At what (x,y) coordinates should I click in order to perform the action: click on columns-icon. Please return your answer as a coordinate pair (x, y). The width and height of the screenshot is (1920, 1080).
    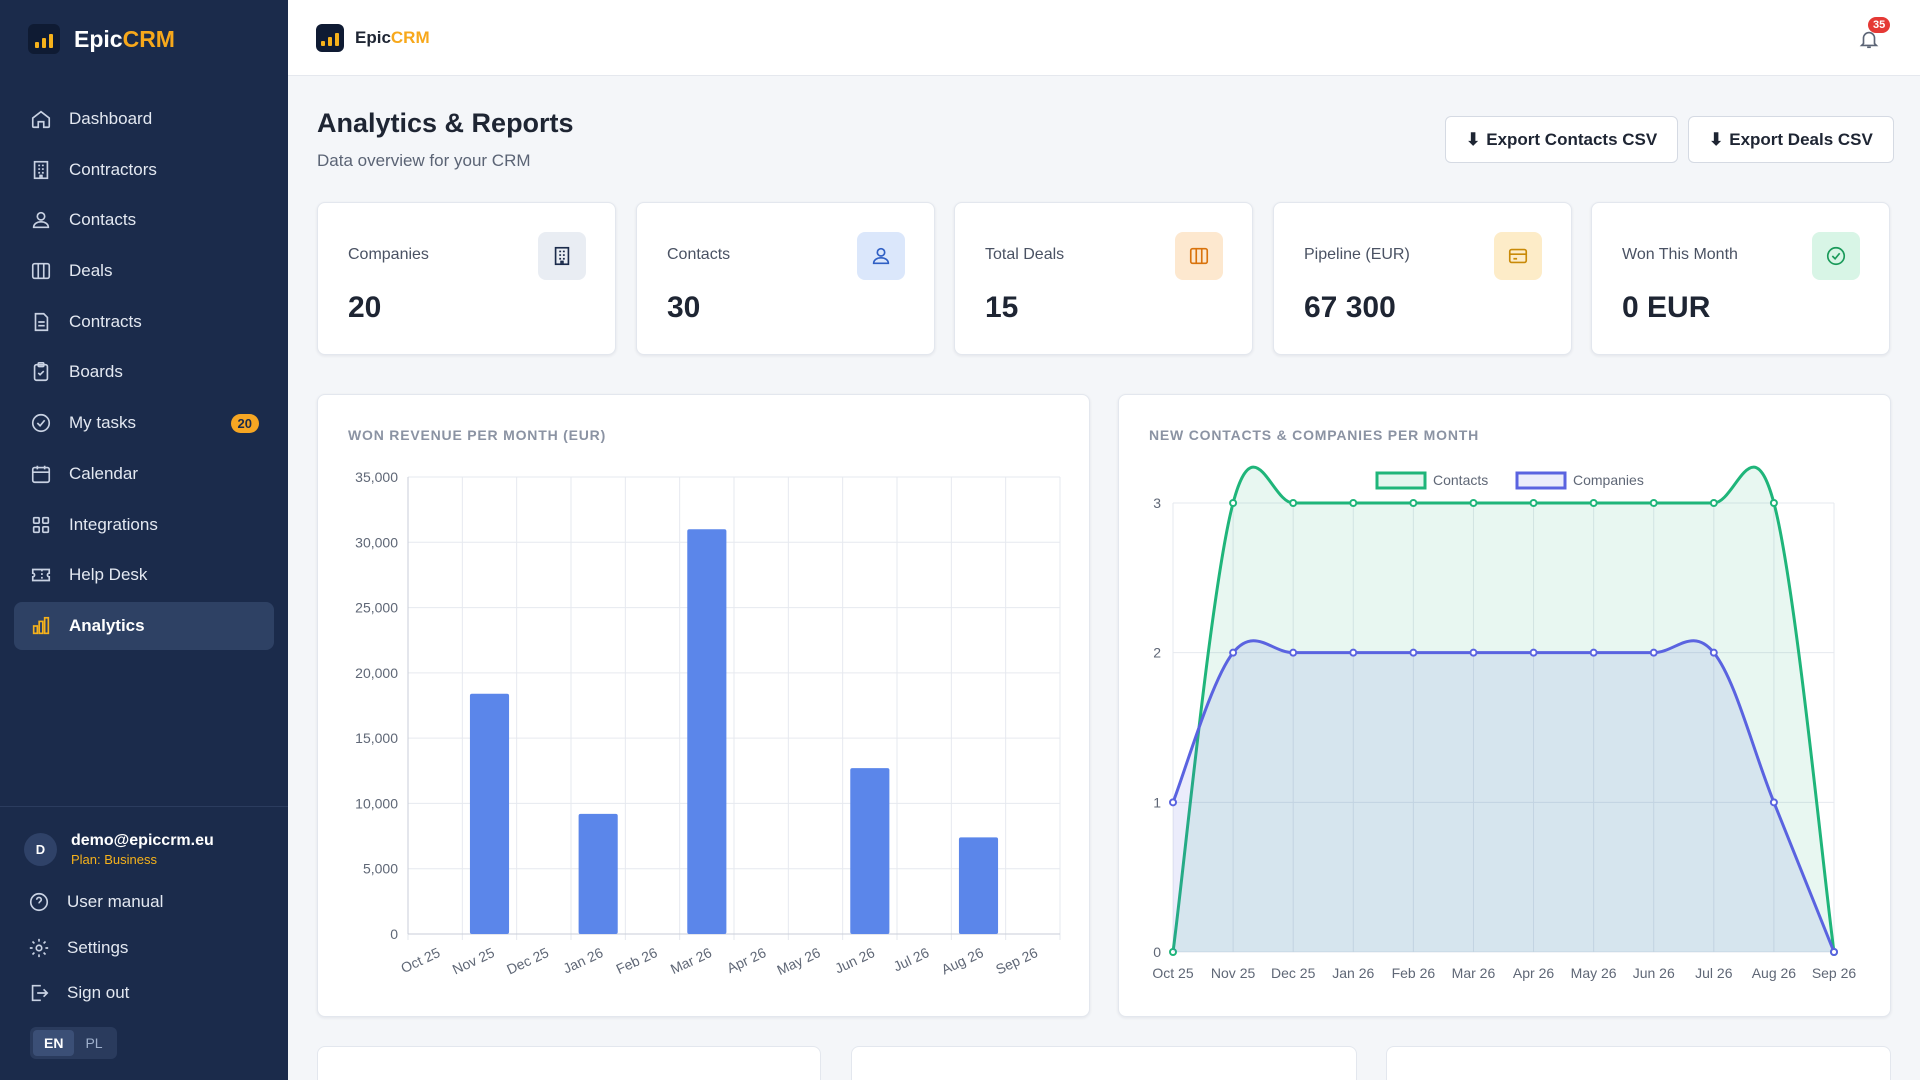
    Looking at the image, I should click on (41, 271).